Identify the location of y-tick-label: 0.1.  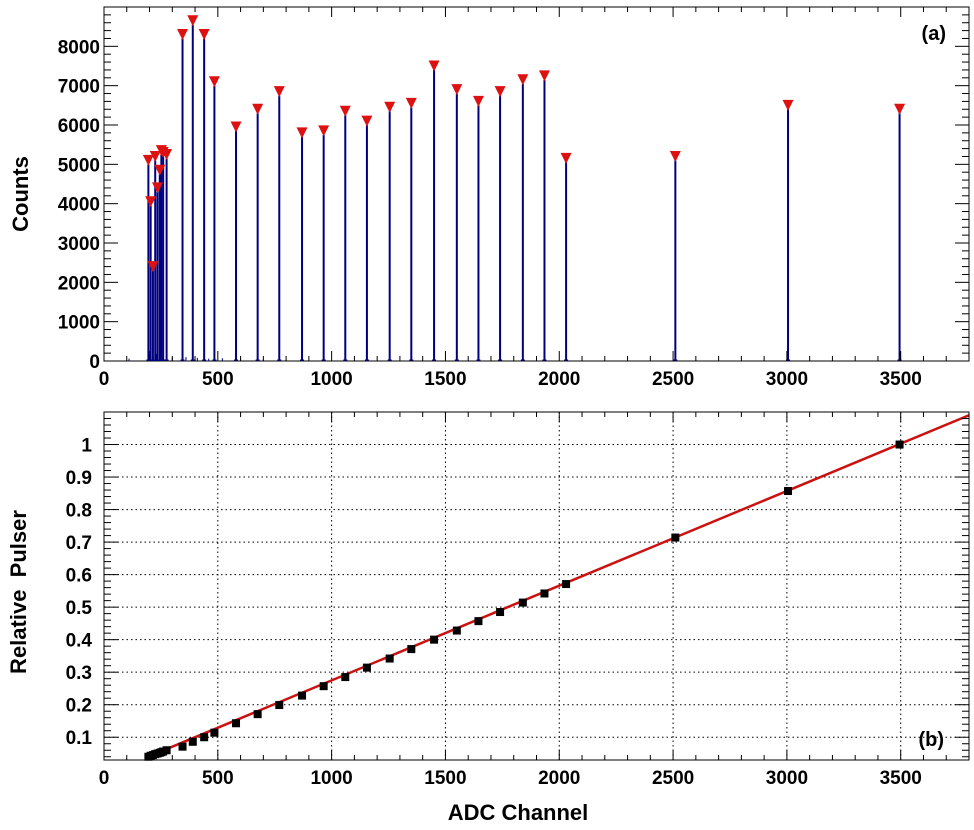
(79, 738).